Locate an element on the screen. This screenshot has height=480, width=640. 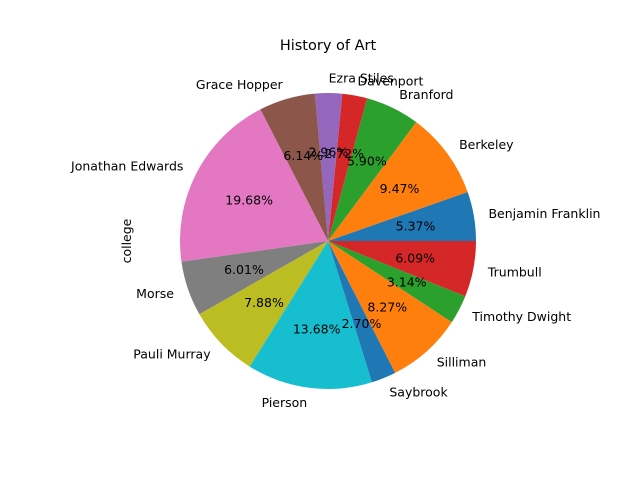
slice-timothy-dwight is located at coordinates (397, 282).